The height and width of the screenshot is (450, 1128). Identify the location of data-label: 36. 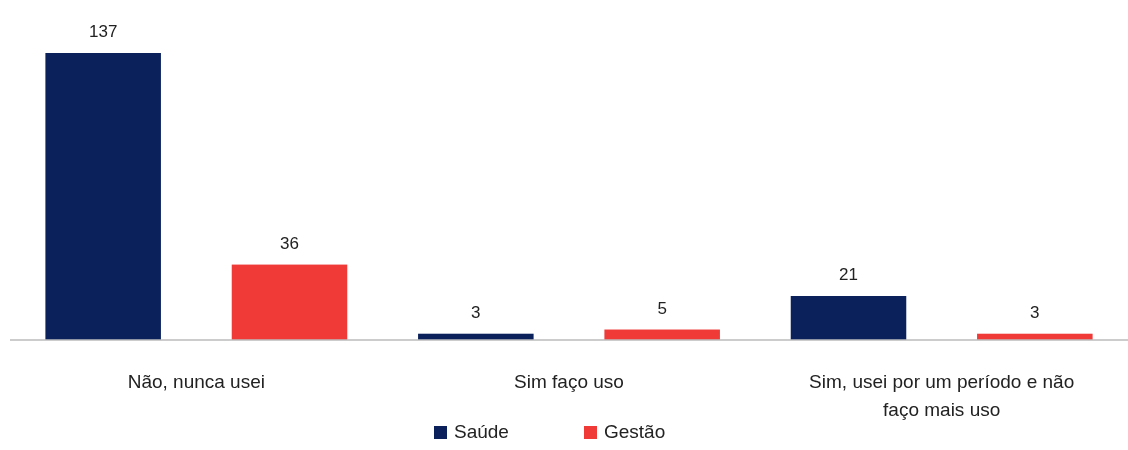
(289, 243).